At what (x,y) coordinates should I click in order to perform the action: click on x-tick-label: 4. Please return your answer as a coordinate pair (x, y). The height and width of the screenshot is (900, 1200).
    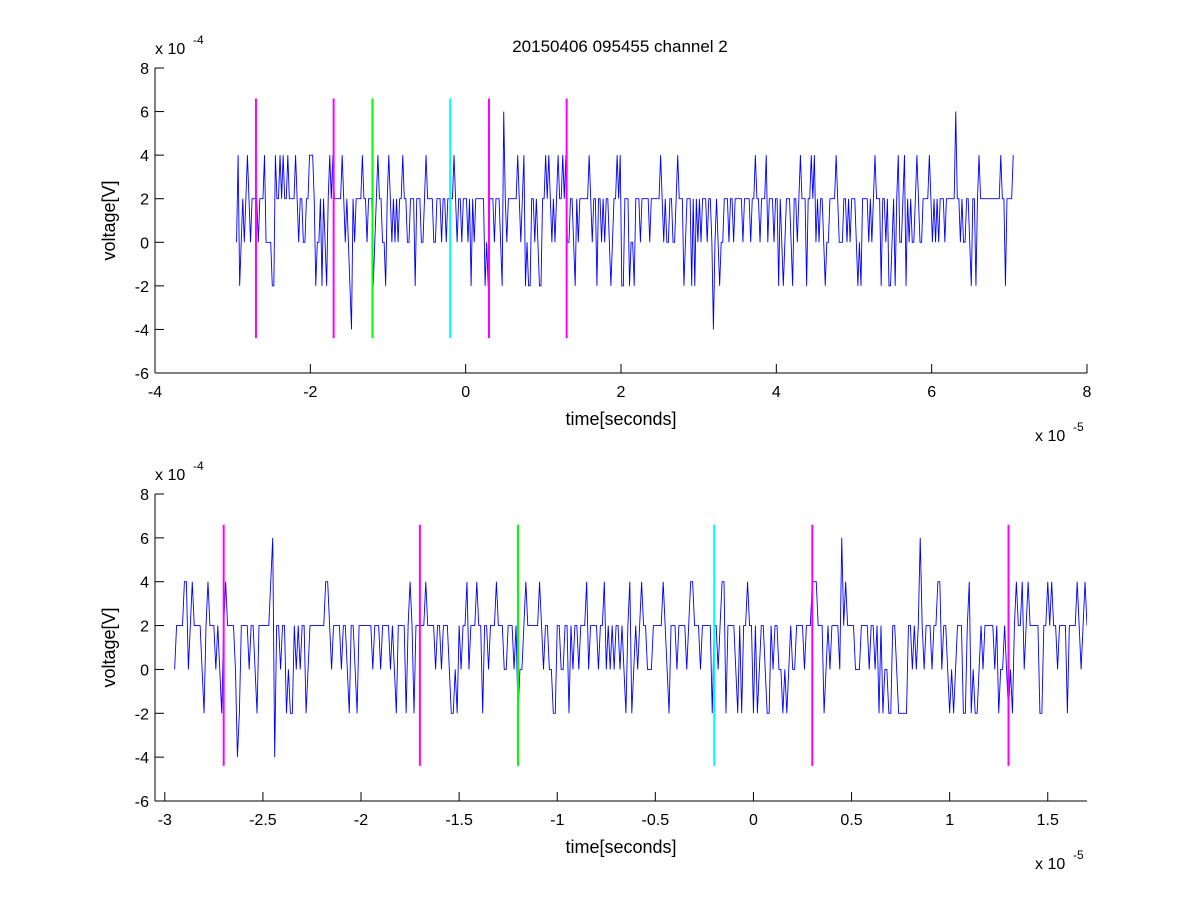
    Looking at the image, I should click on (776, 392).